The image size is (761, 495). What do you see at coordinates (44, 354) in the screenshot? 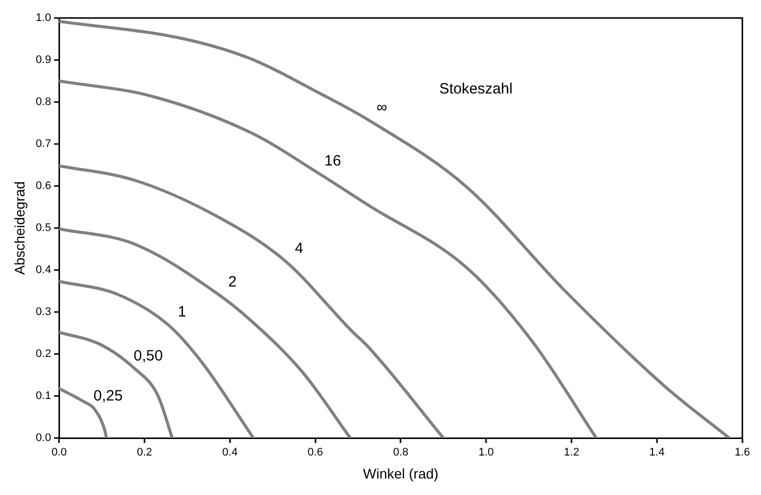
I see `y-tick-label: 0.2` at bounding box center [44, 354].